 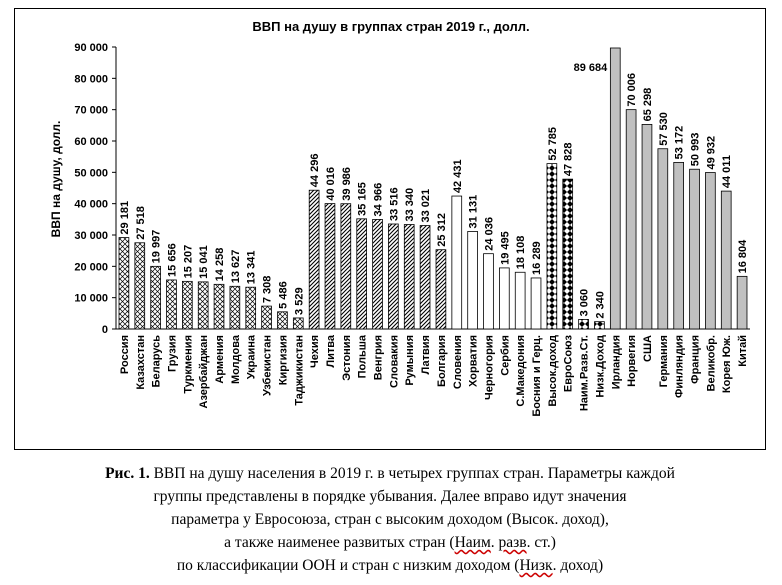 I want to click on bar-value-label: 39 986, so click(x=347, y=184).